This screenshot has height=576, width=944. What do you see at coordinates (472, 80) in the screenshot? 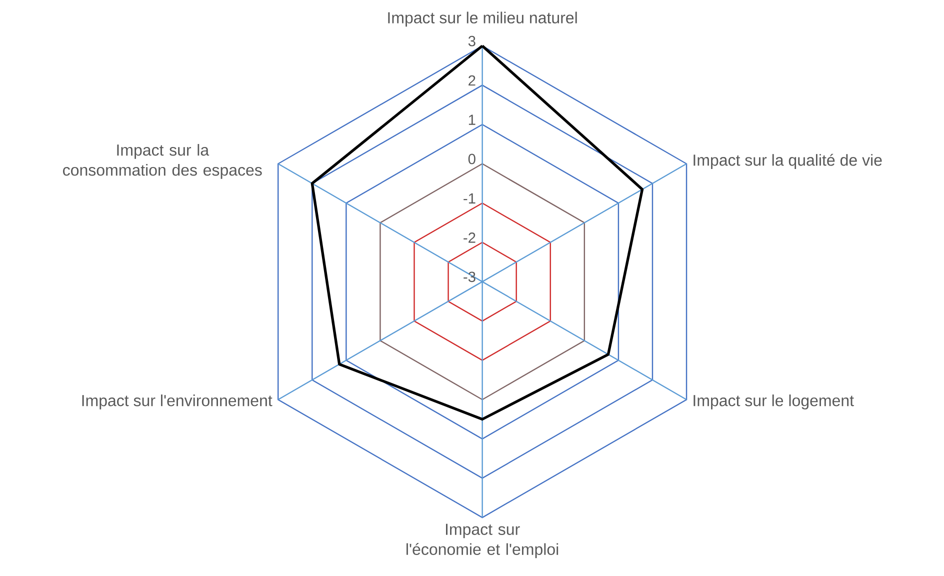
I see `y-tick-label: 2` at bounding box center [472, 80].